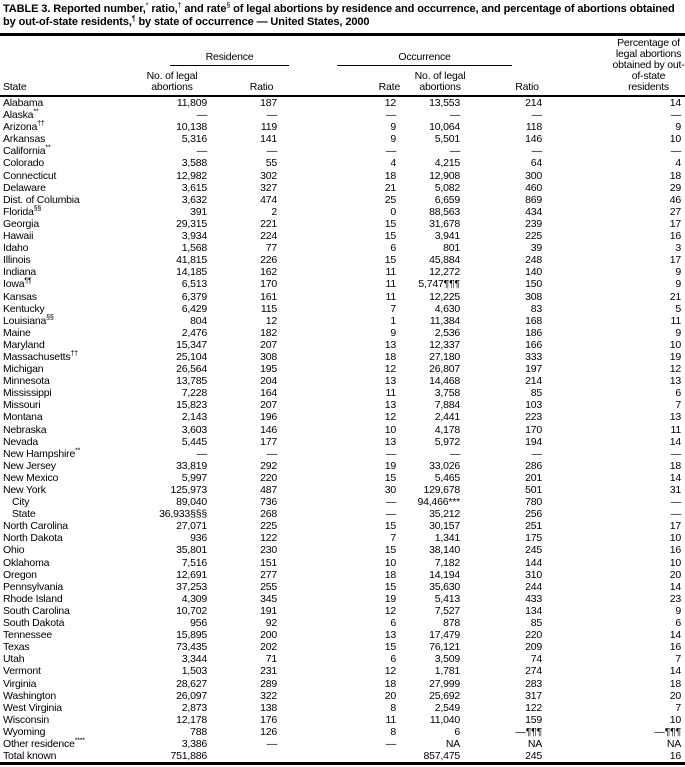 This screenshot has width=685, height=767. I want to click on cell-occ-ratio: 283, so click(534, 683).